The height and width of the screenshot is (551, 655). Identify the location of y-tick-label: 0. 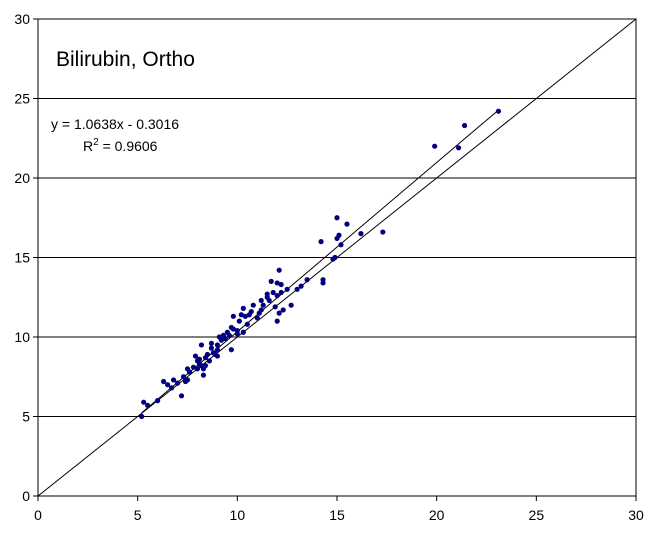
(26, 496).